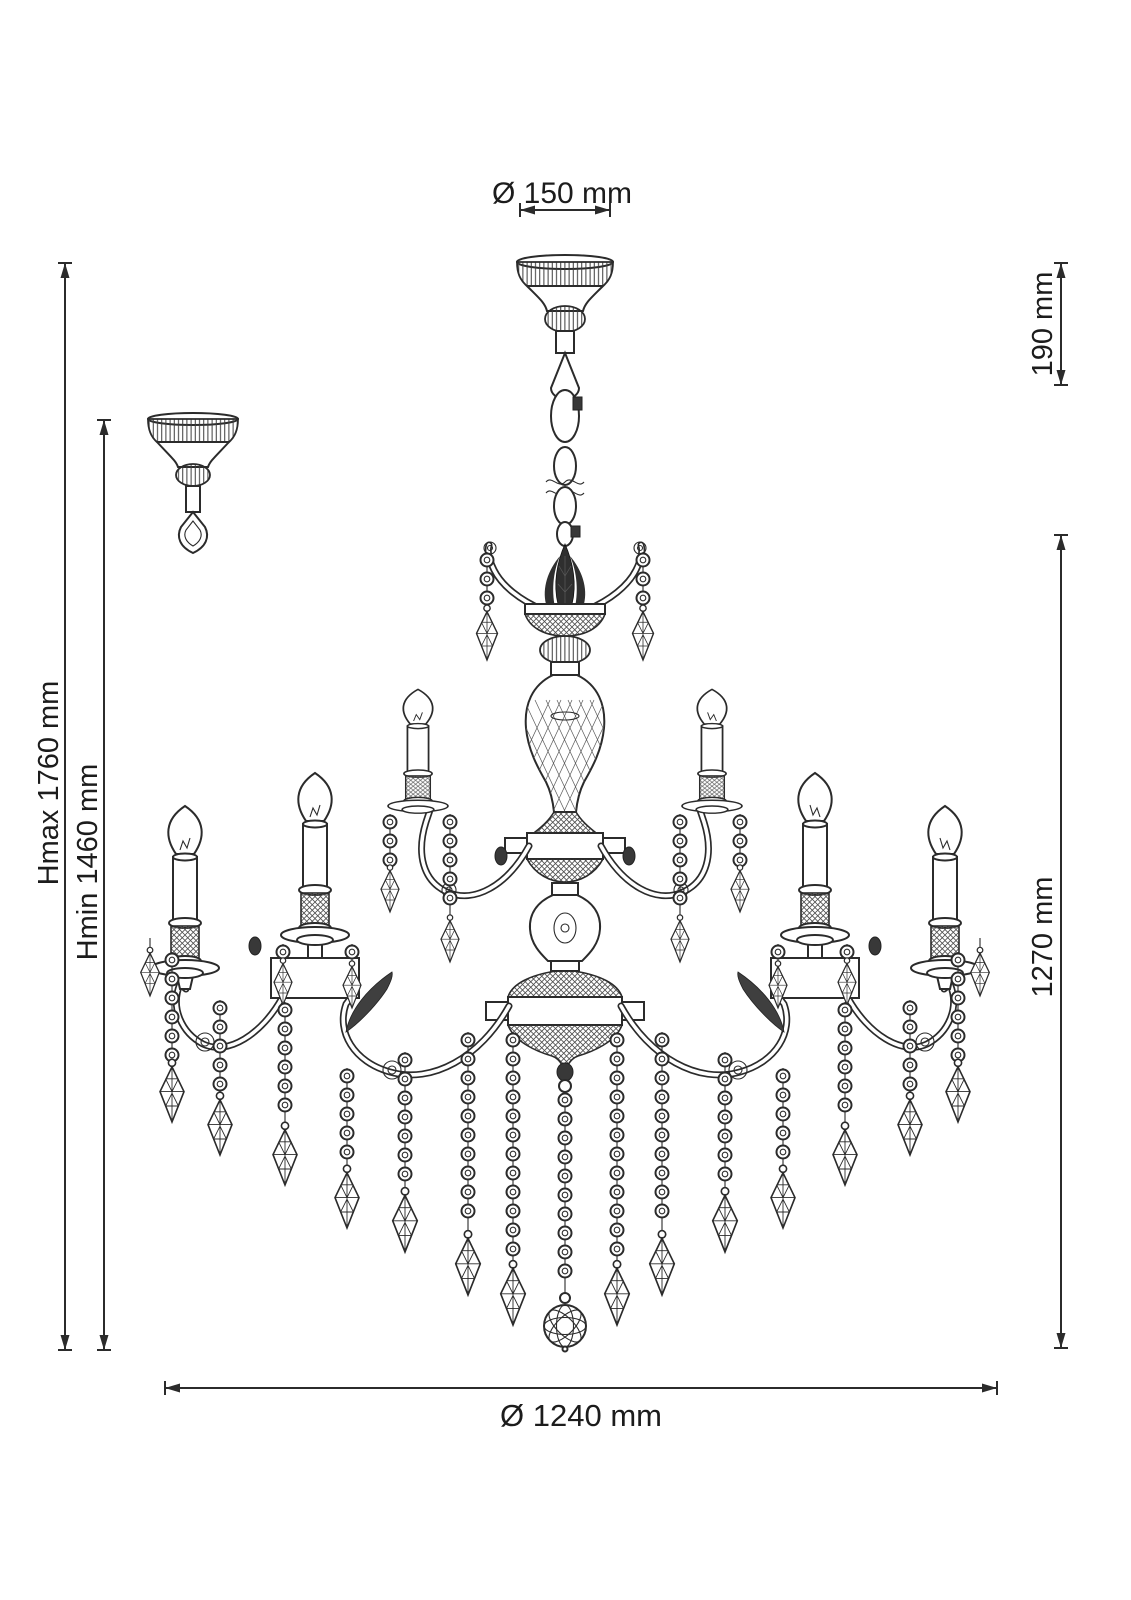  What do you see at coordinates (49, 783) in the screenshot?
I see `dimension-label-hmax: Hmax 1760 mm` at bounding box center [49, 783].